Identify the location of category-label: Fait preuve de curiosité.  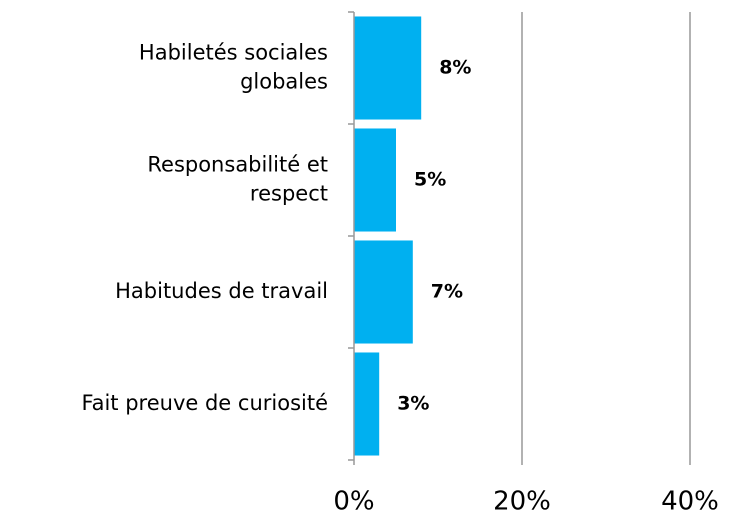
(204, 403).